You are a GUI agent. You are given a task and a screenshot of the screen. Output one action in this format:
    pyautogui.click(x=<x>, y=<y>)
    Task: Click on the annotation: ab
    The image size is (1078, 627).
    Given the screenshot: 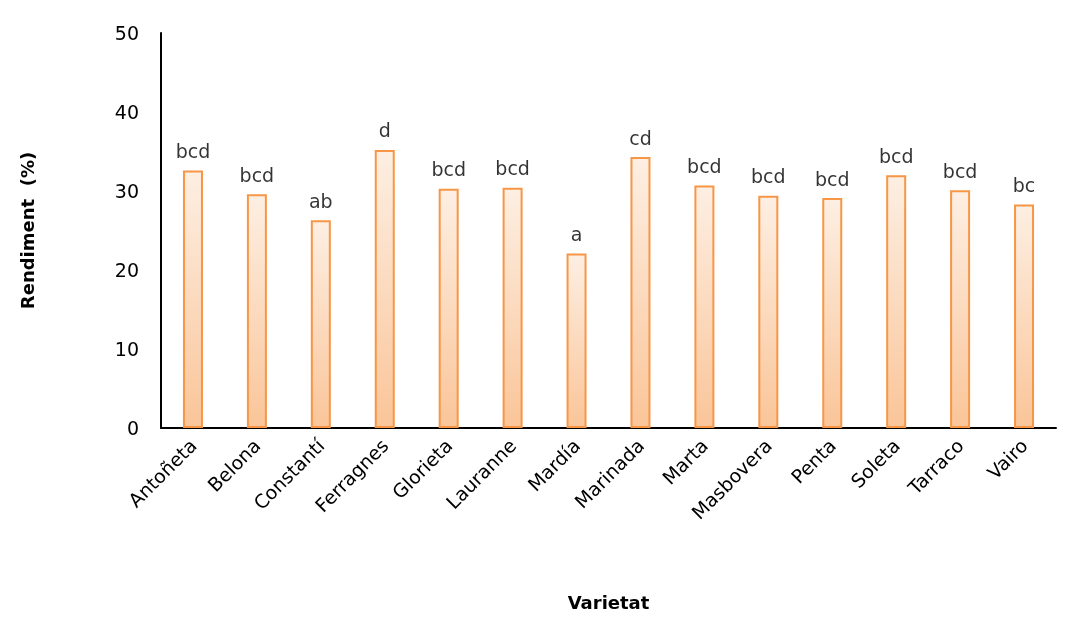 What is the action you would take?
    pyautogui.click(x=320, y=200)
    